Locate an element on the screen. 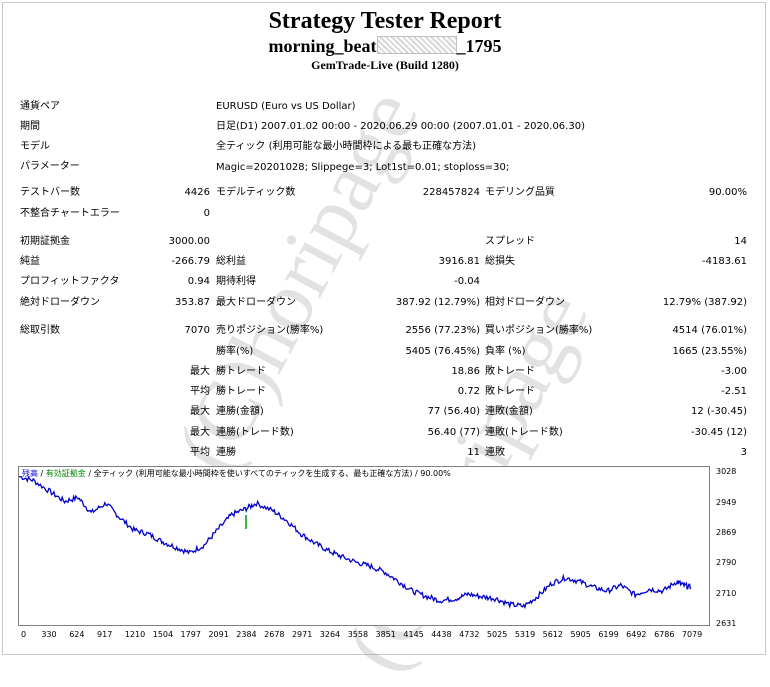  cons-loss-amt-value: 12 (-30.45) is located at coordinates (719, 411).